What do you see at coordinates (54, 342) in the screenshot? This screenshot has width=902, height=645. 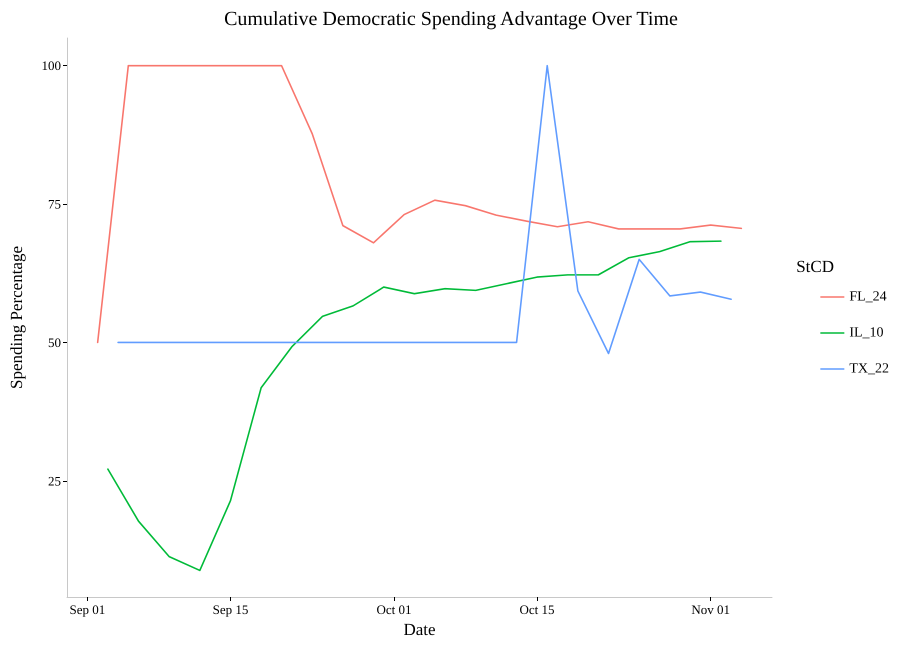 I see `y-tick-label: 50` at bounding box center [54, 342].